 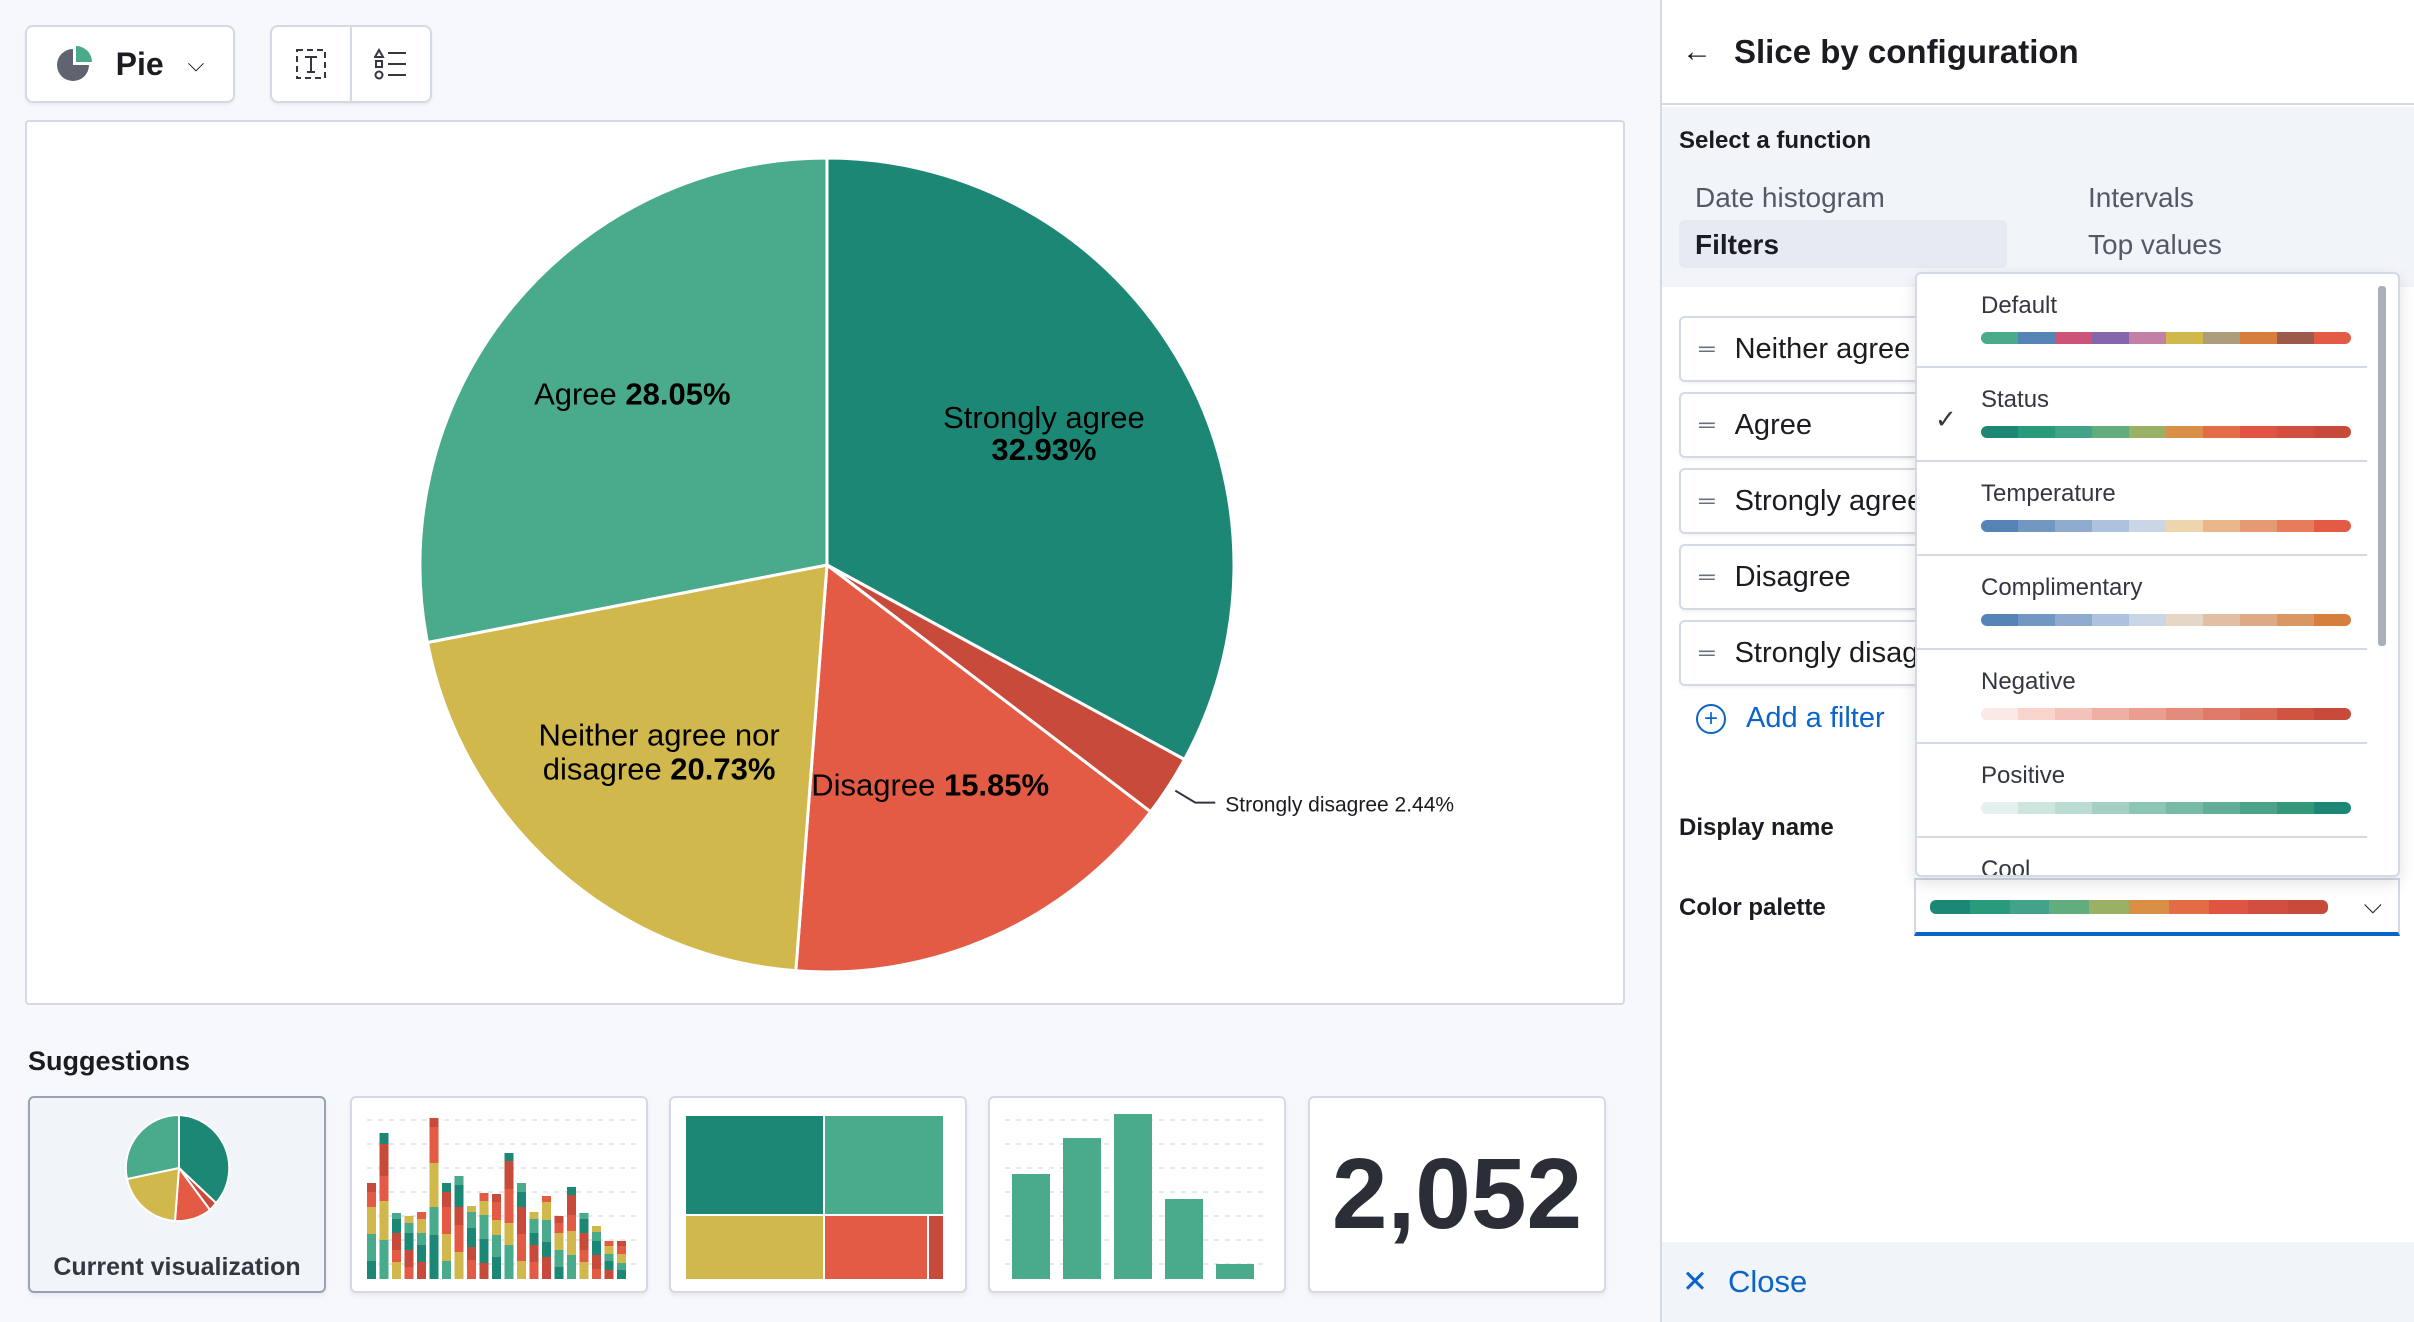 I want to click on chart-type-button: Pie ⌵, so click(x=130, y=64).